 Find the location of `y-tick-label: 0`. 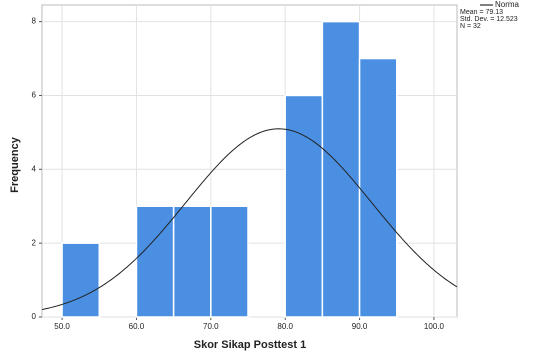

y-tick-label: 0 is located at coordinates (34, 316).